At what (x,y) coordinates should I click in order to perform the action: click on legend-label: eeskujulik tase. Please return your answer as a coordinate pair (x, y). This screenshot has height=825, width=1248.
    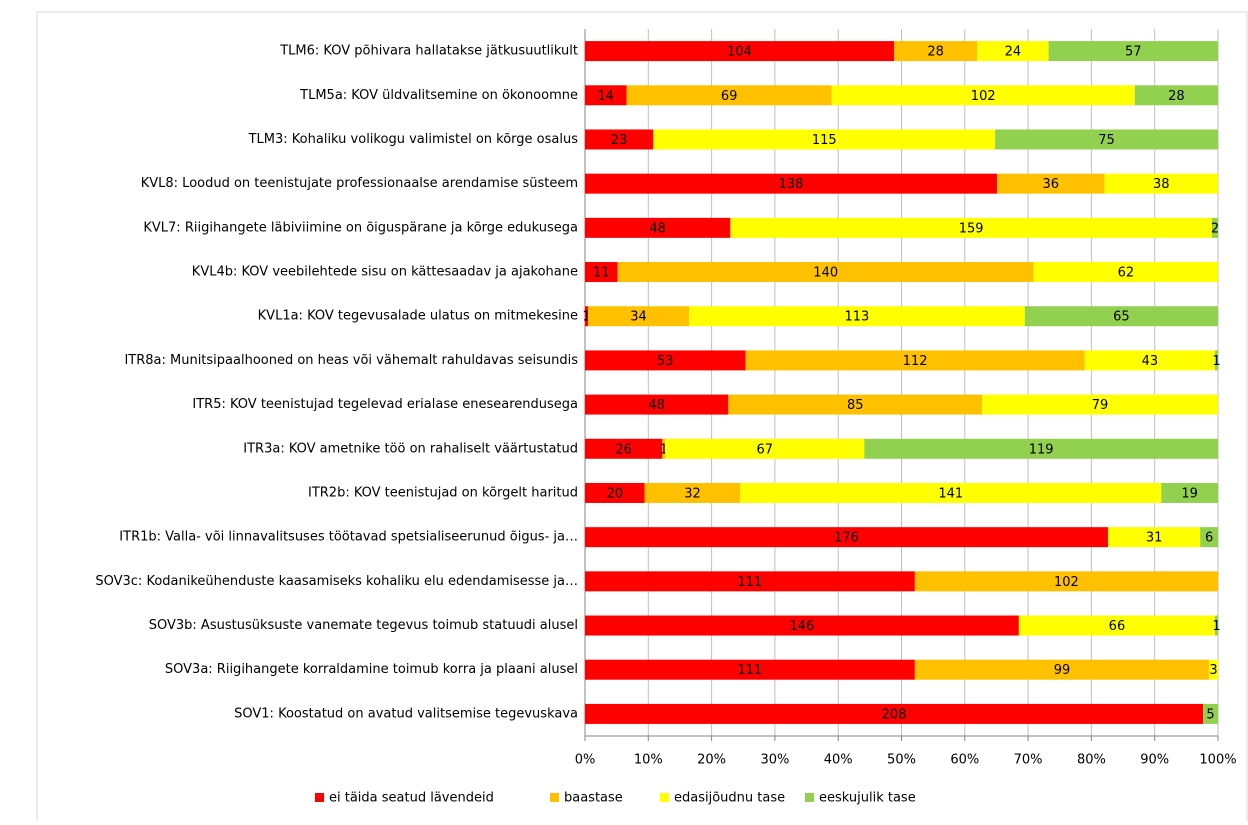
    Looking at the image, I should click on (867, 798).